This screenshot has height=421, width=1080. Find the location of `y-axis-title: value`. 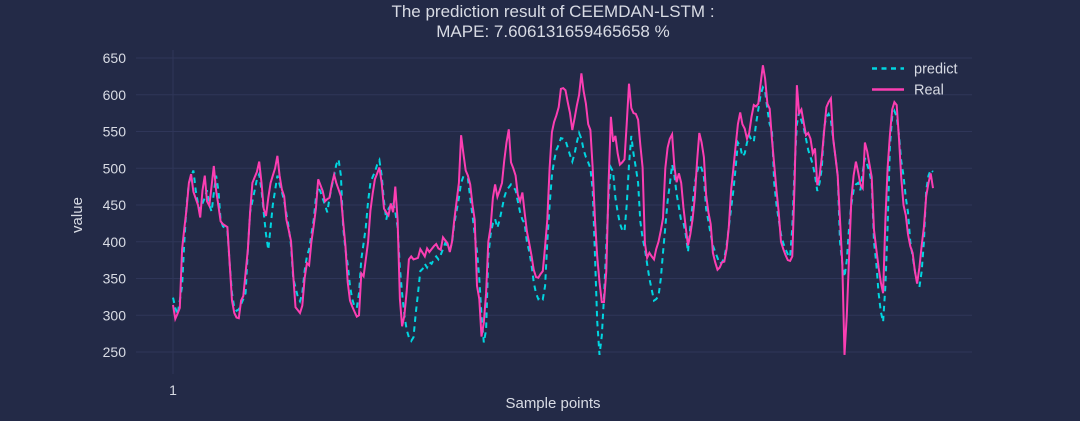

y-axis-title: value is located at coordinates (77, 215).